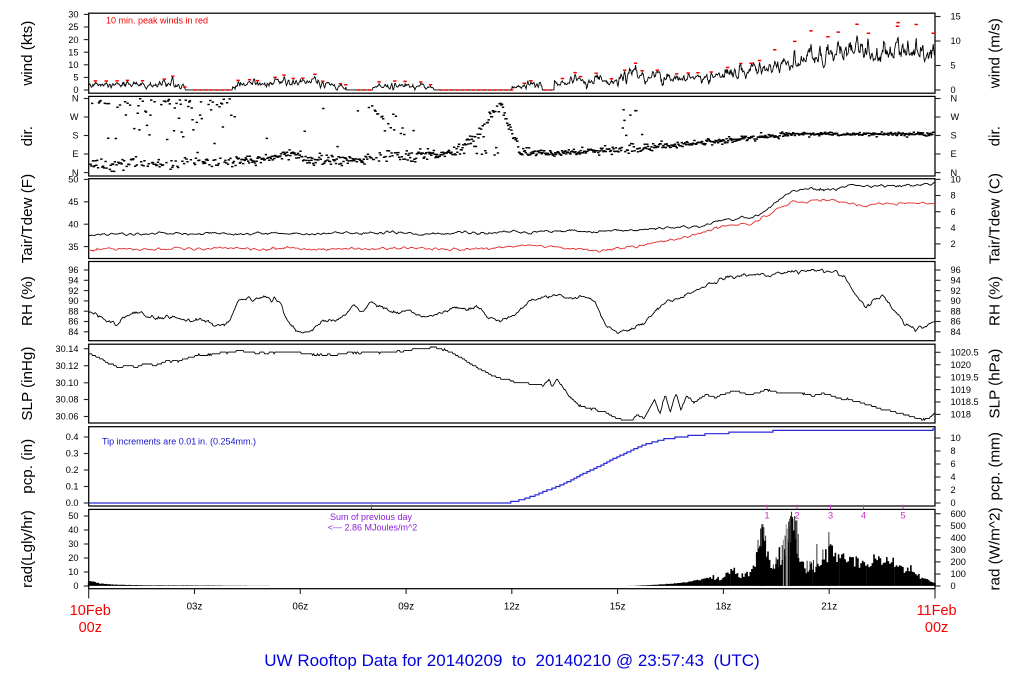 The width and height of the screenshot is (1024, 700). Describe the element at coordinates (27, 549) in the screenshot. I see `svg-text: rad(Lgly/hr)` at that location.